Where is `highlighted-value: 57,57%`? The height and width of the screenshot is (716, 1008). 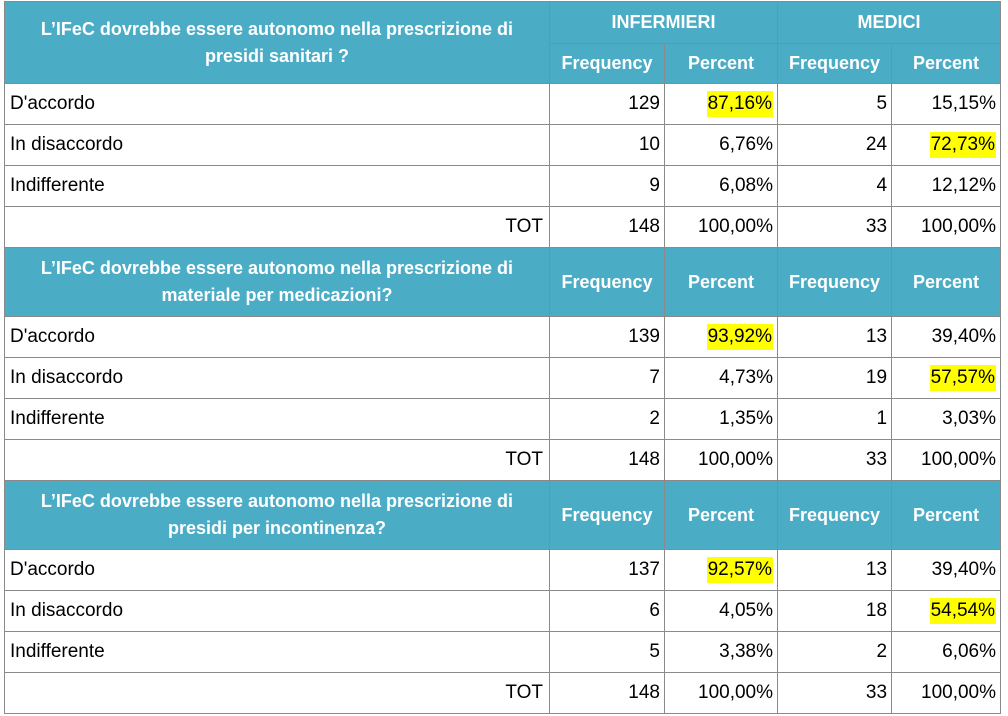 highlighted-value: 57,57% is located at coordinates (963, 378).